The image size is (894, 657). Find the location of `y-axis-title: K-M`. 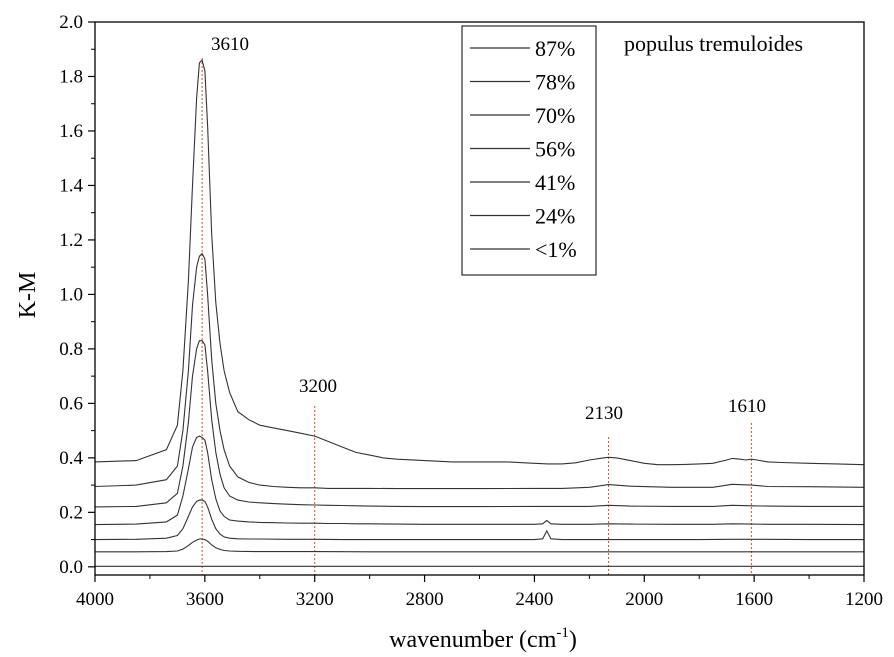

y-axis-title: K-M is located at coordinates (28, 295).